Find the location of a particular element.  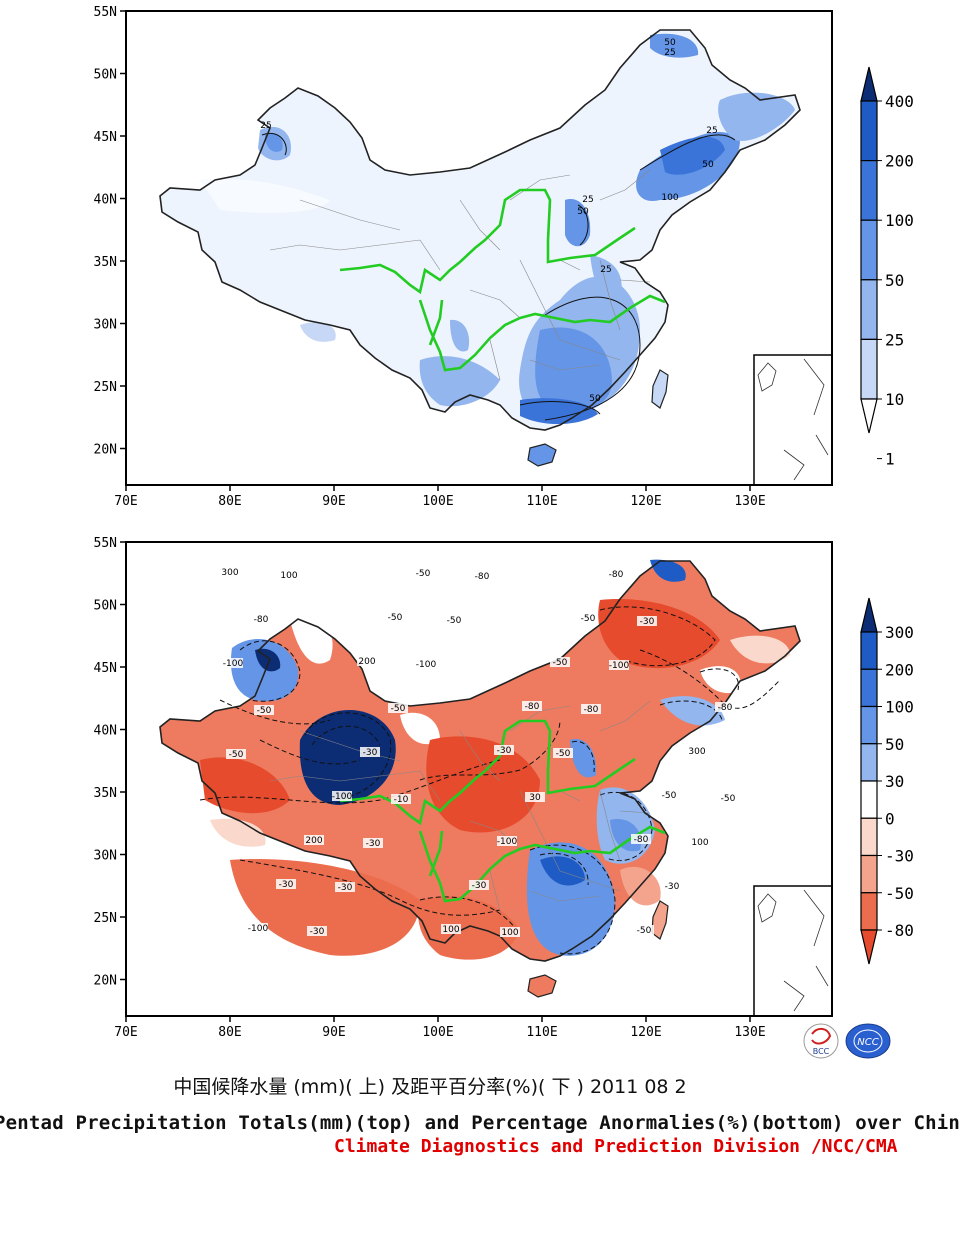

colorbar-label: 25 is located at coordinates (894, 339).